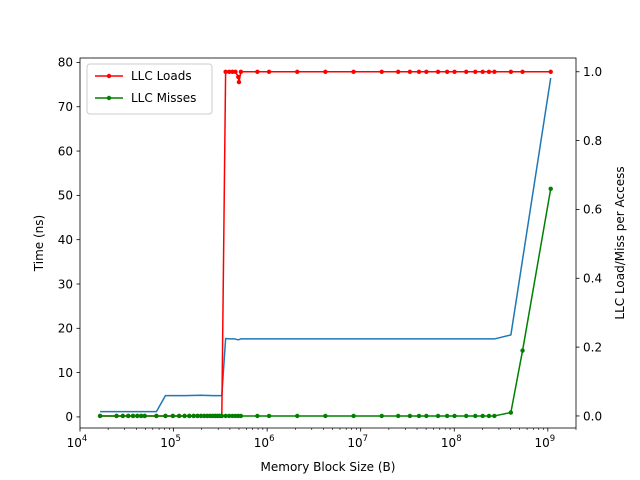 The image size is (640, 480). I want to click on x-tick-label-exponent: 7, so click(365, 439).